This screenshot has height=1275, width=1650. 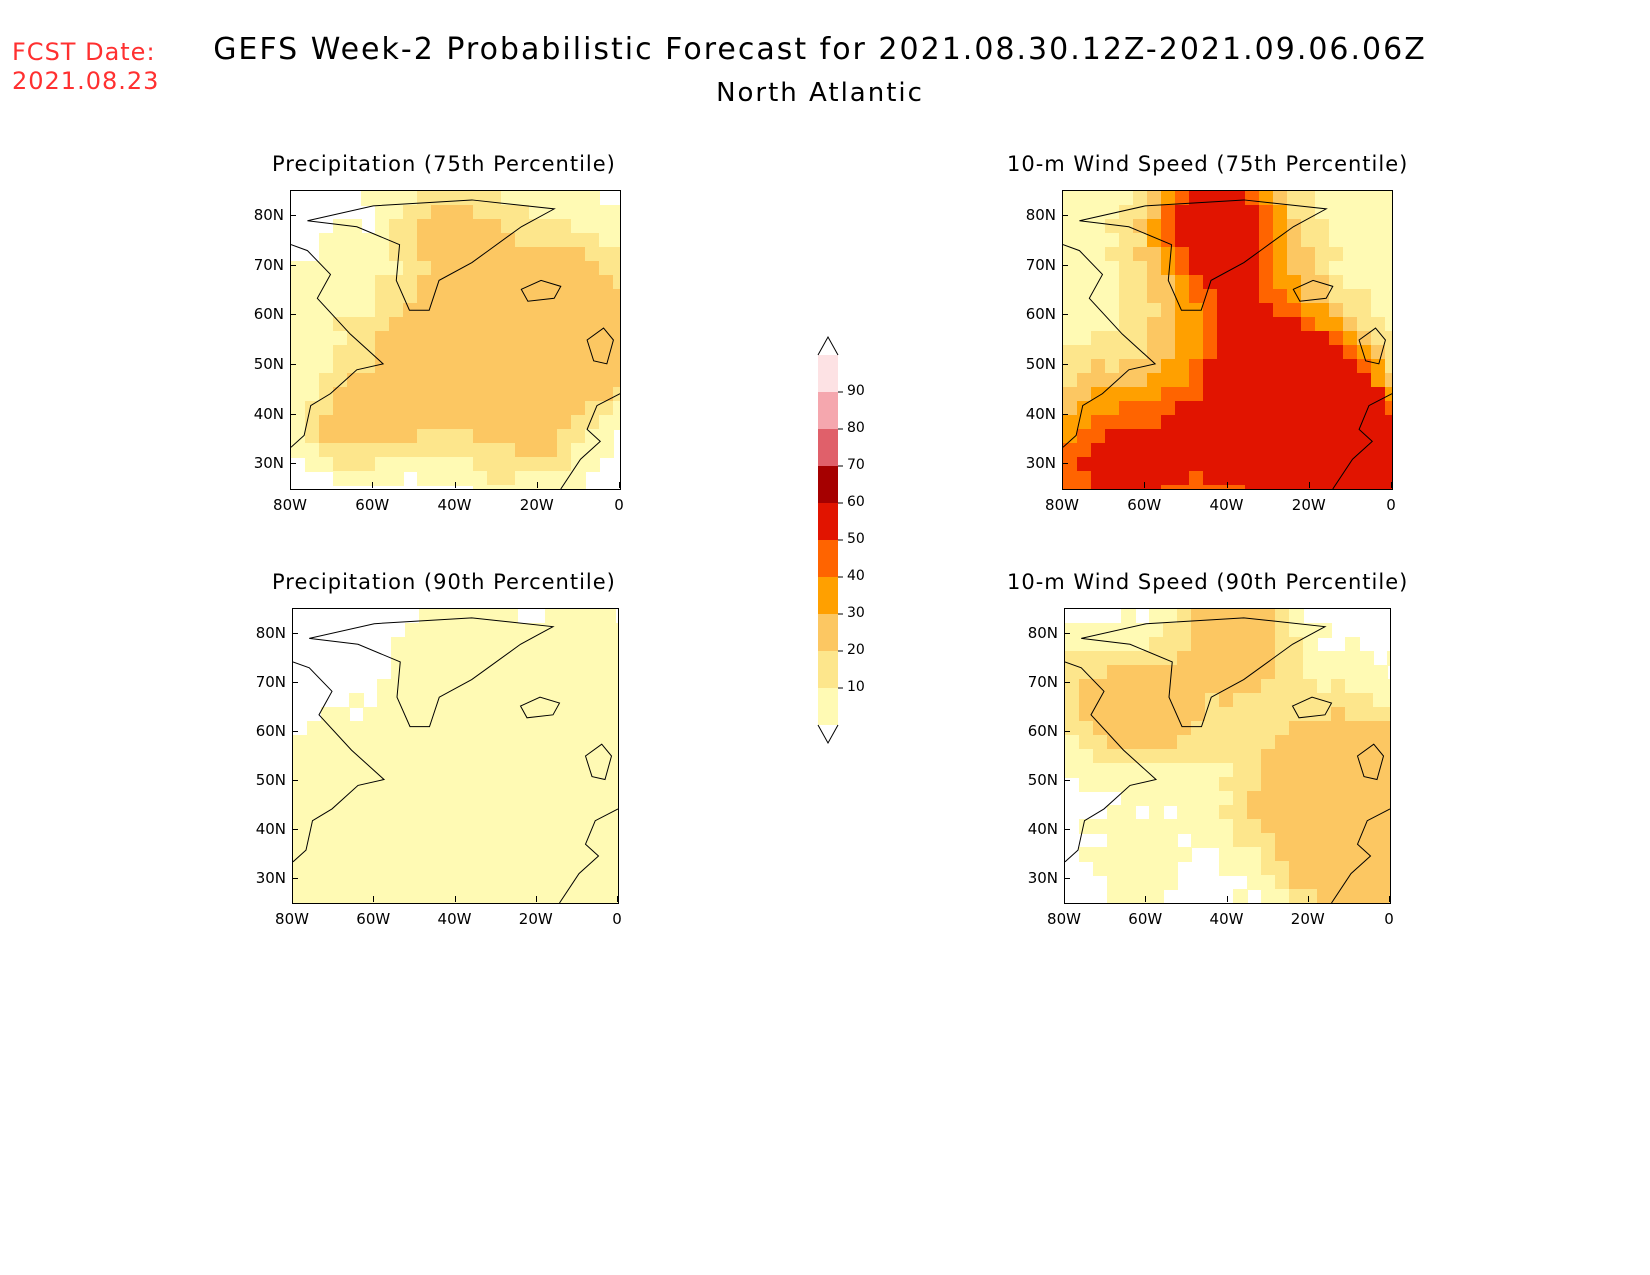 What do you see at coordinates (1065, 364) in the screenshot?
I see `lat-tick-mark` at bounding box center [1065, 364].